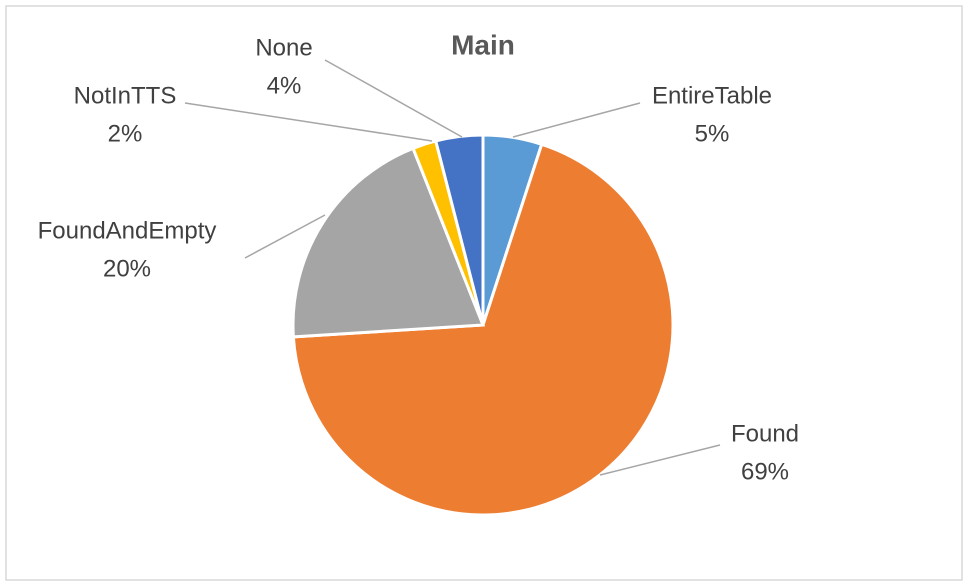 The height and width of the screenshot is (586, 968). What do you see at coordinates (765, 433) in the screenshot?
I see `slice-label: Found` at bounding box center [765, 433].